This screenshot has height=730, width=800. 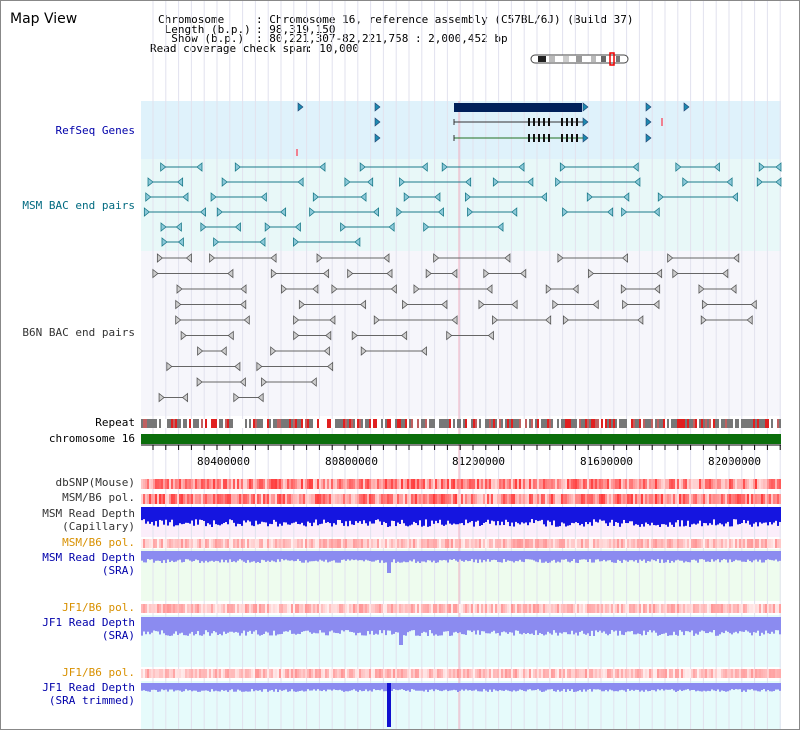 What do you see at coordinates (454, 273) in the screenshot?
I see `bac-end` at bounding box center [454, 273].